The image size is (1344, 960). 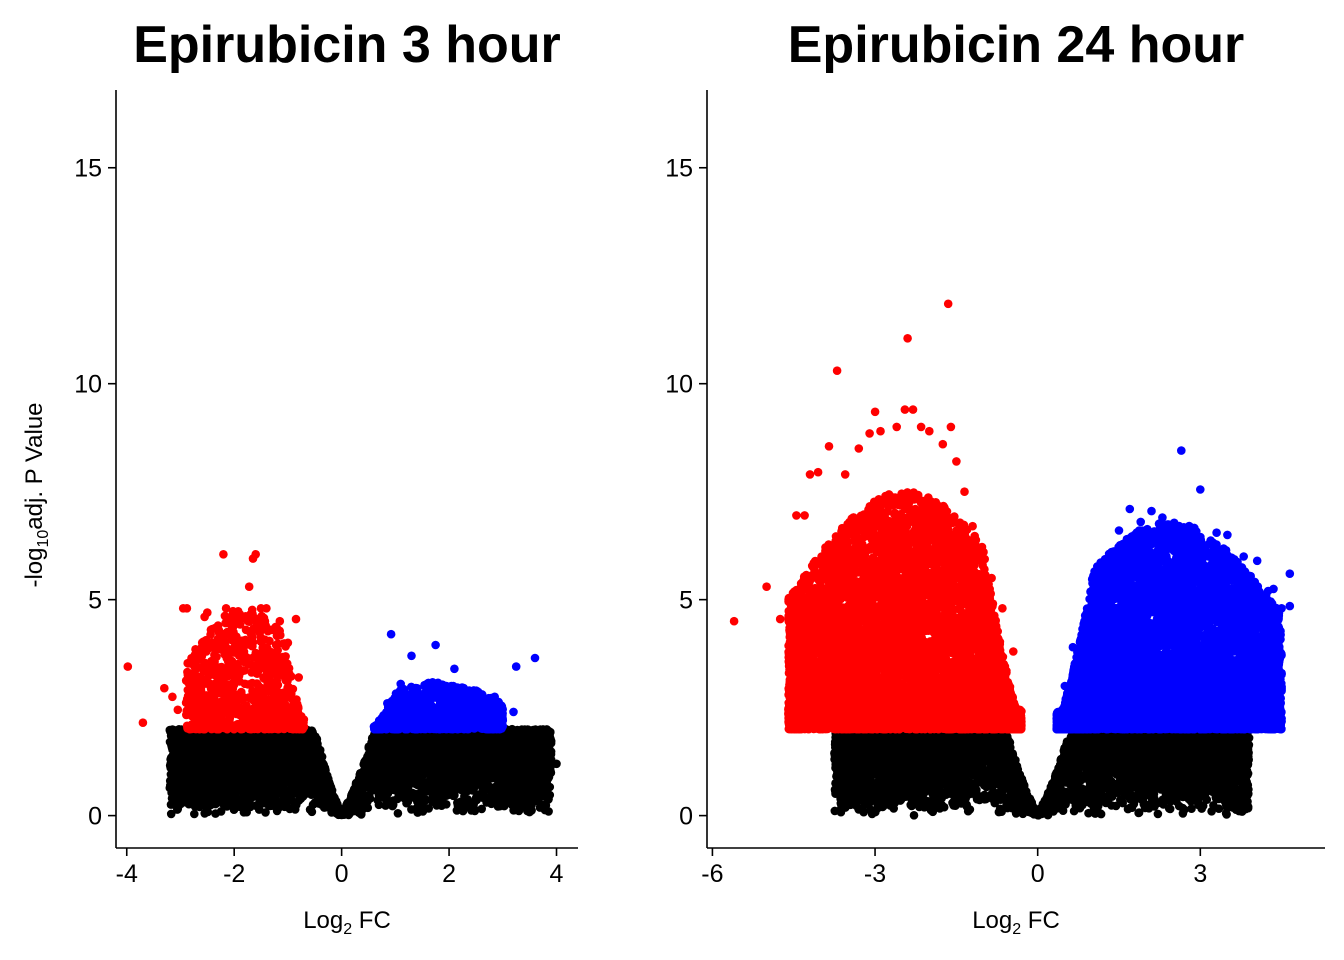 I want to click on series-not-significant, so click(x=363, y=772).